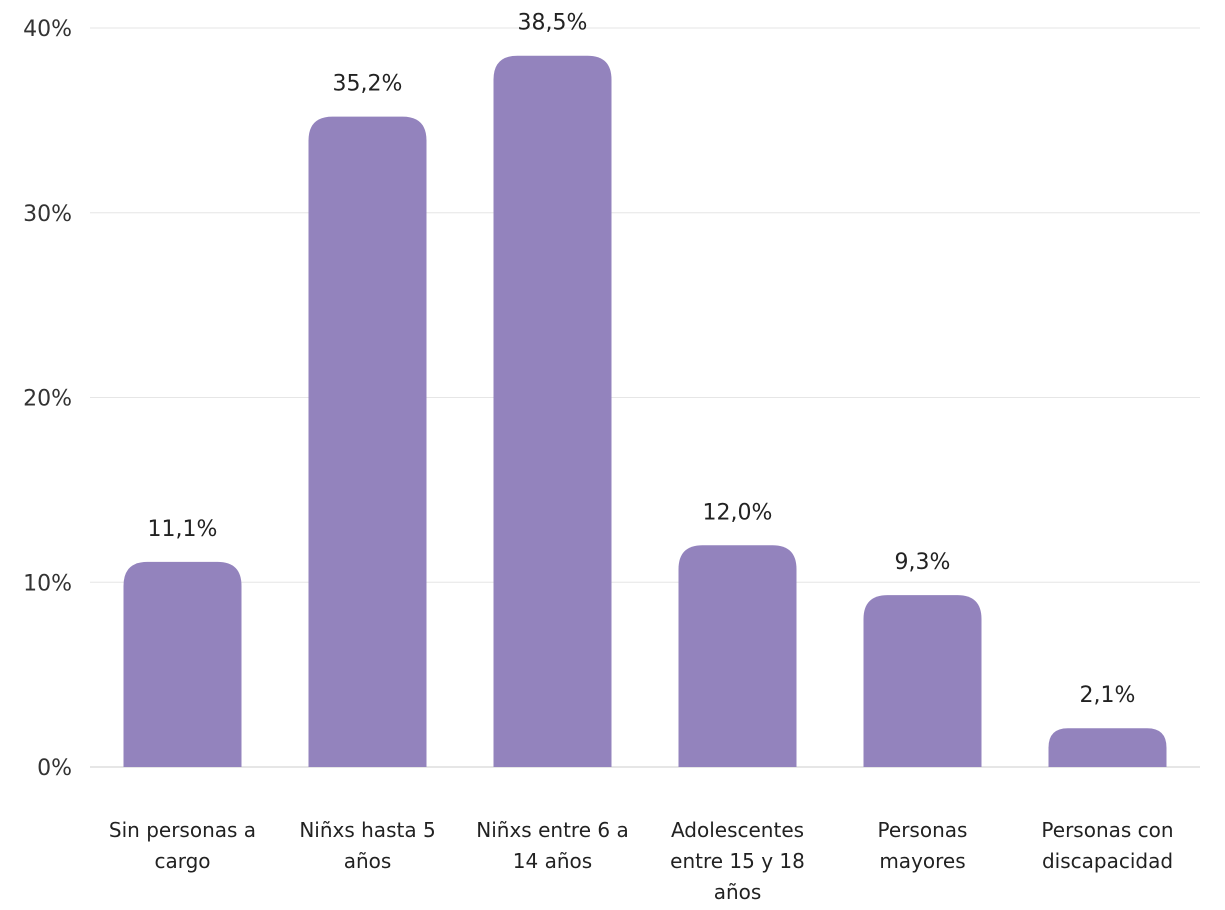 This screenshot has height=910, width=1225. I want to click on category-label-line: entre 15 y 18, so click(737, 861).